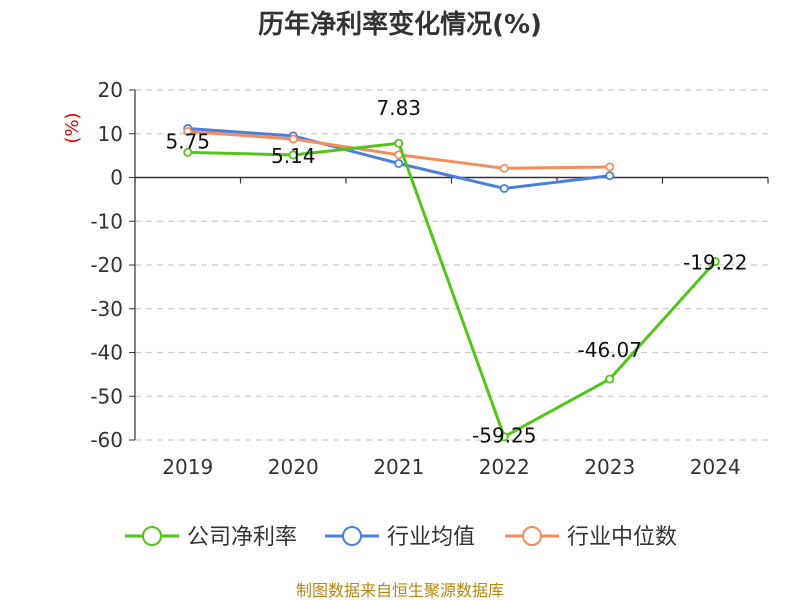 The image size is (800, 600). I want to click on y-tick-label: 10, so click(110, 134).